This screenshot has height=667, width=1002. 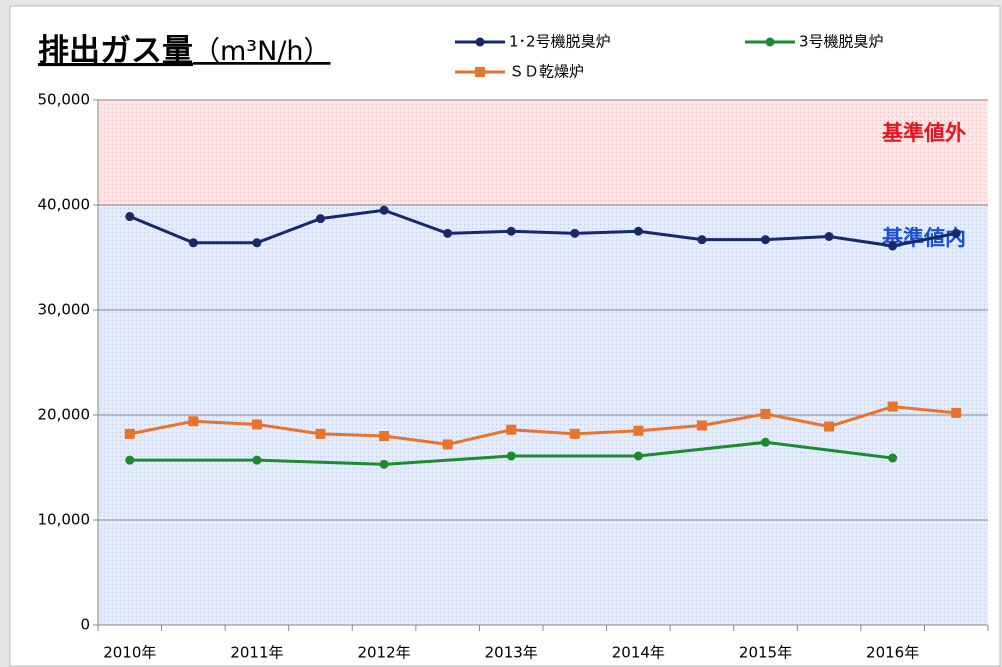 I want to click on title: 排出ガス量, so click(x=115, y=51).